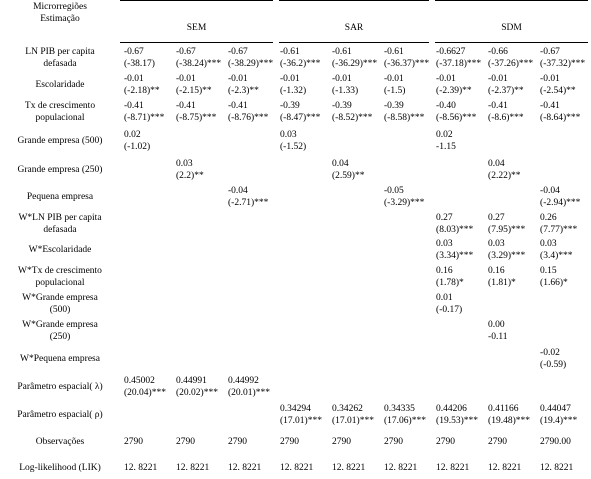 This screenshot has width=591, height=479. I want to click on text-line: (1.78)*, so click(450, 282).